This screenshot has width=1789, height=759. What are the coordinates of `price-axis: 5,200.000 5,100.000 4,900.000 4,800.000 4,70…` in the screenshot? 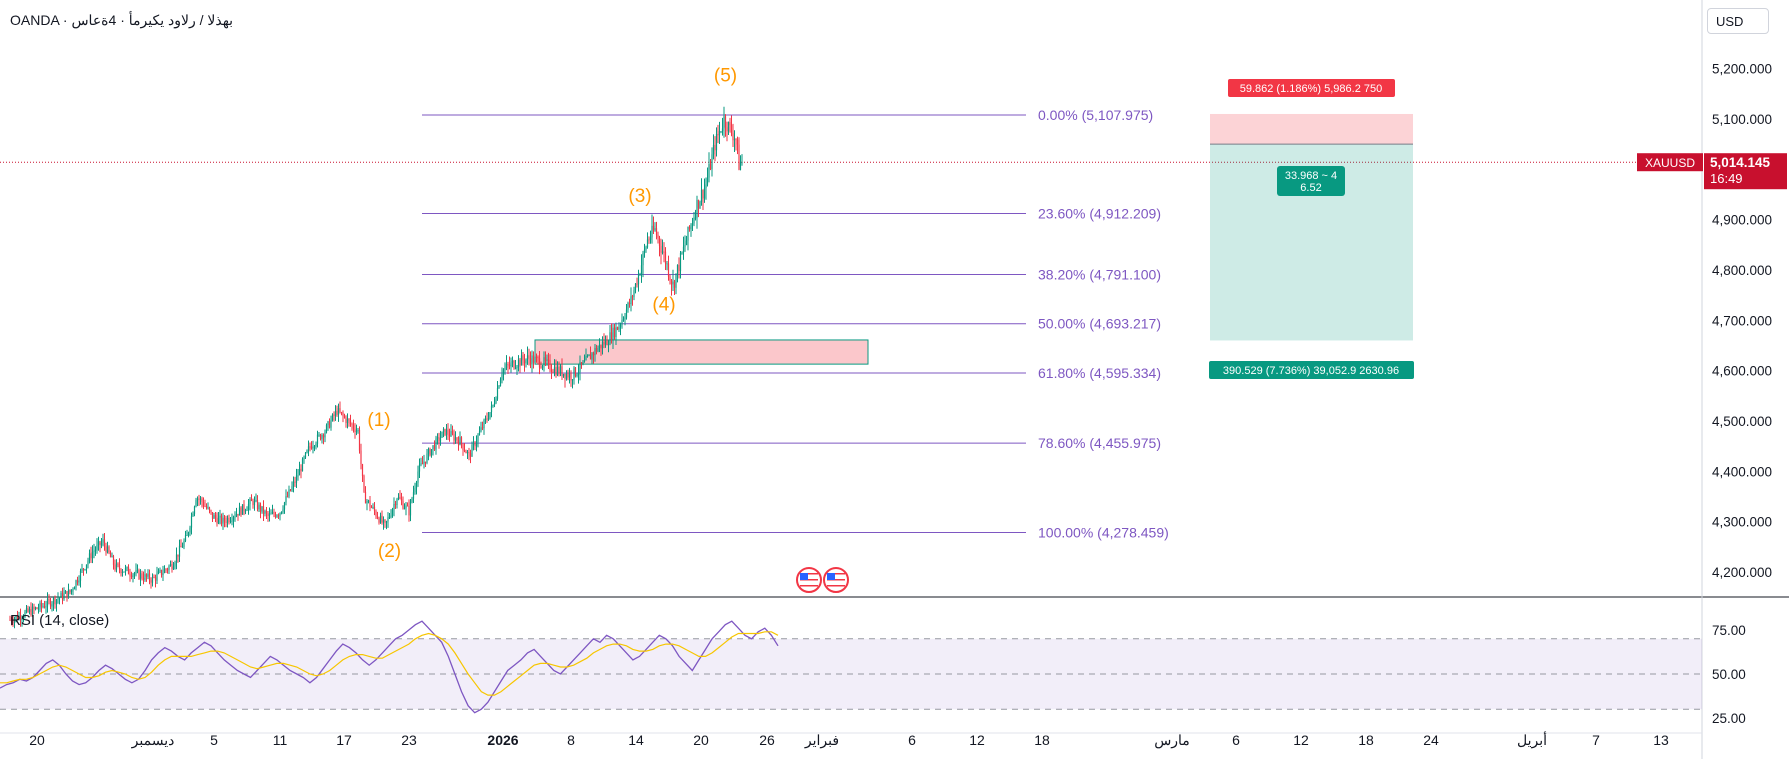 It's located at (1712, 394).